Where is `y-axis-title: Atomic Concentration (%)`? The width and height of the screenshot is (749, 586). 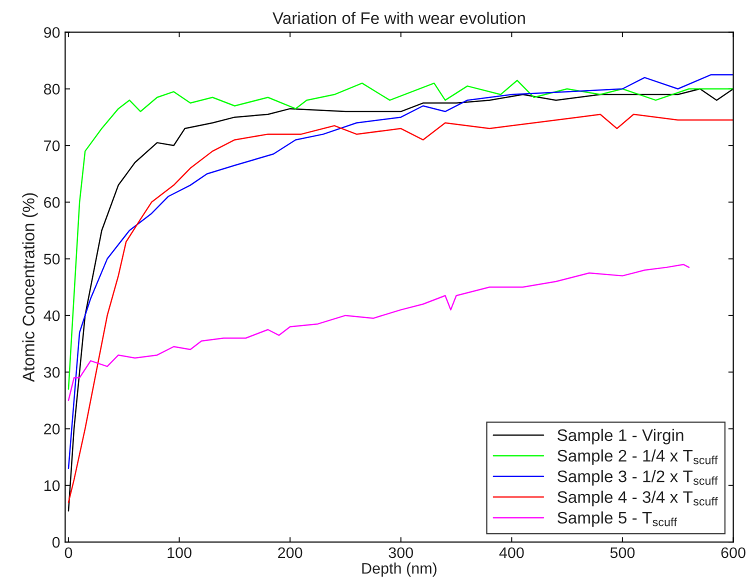 y-axis-title: Atomic Concentration (%) is located at coordinates (30, 287).